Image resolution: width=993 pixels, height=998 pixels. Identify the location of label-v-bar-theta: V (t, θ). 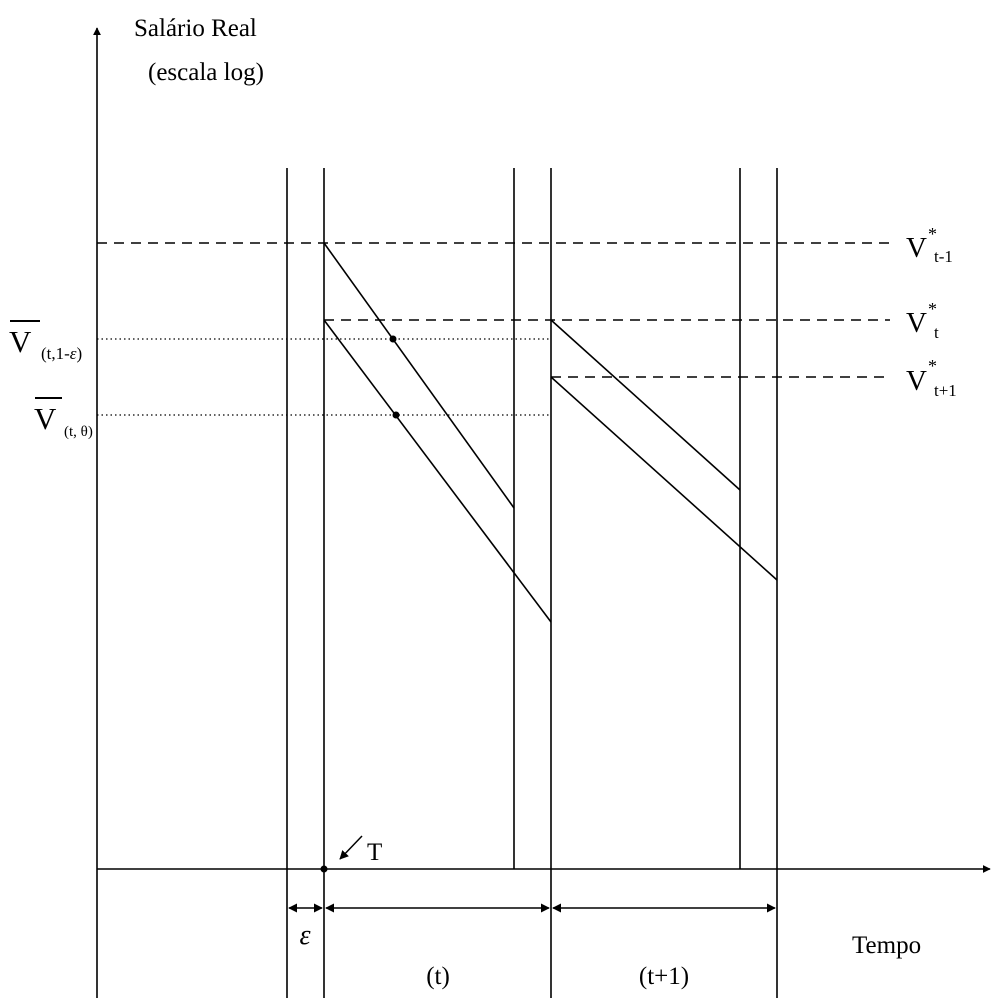
(63, 418).